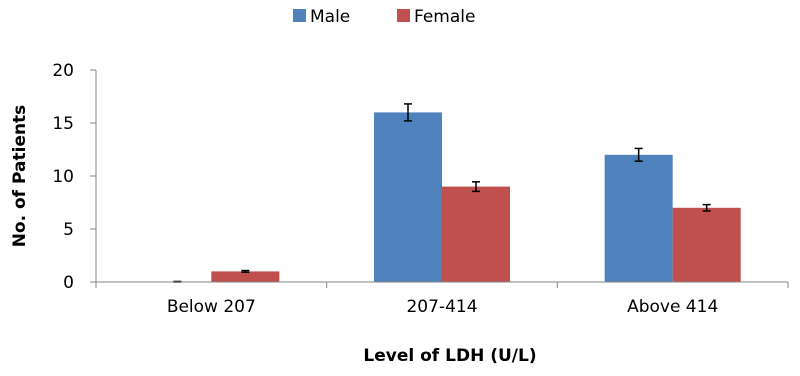 The height and width of the screenshot is (376, 800). What do you see at coordinates (68, 230) in the screenshot?
I see `y-tick-label: 5` at bounding box center [68, 230].